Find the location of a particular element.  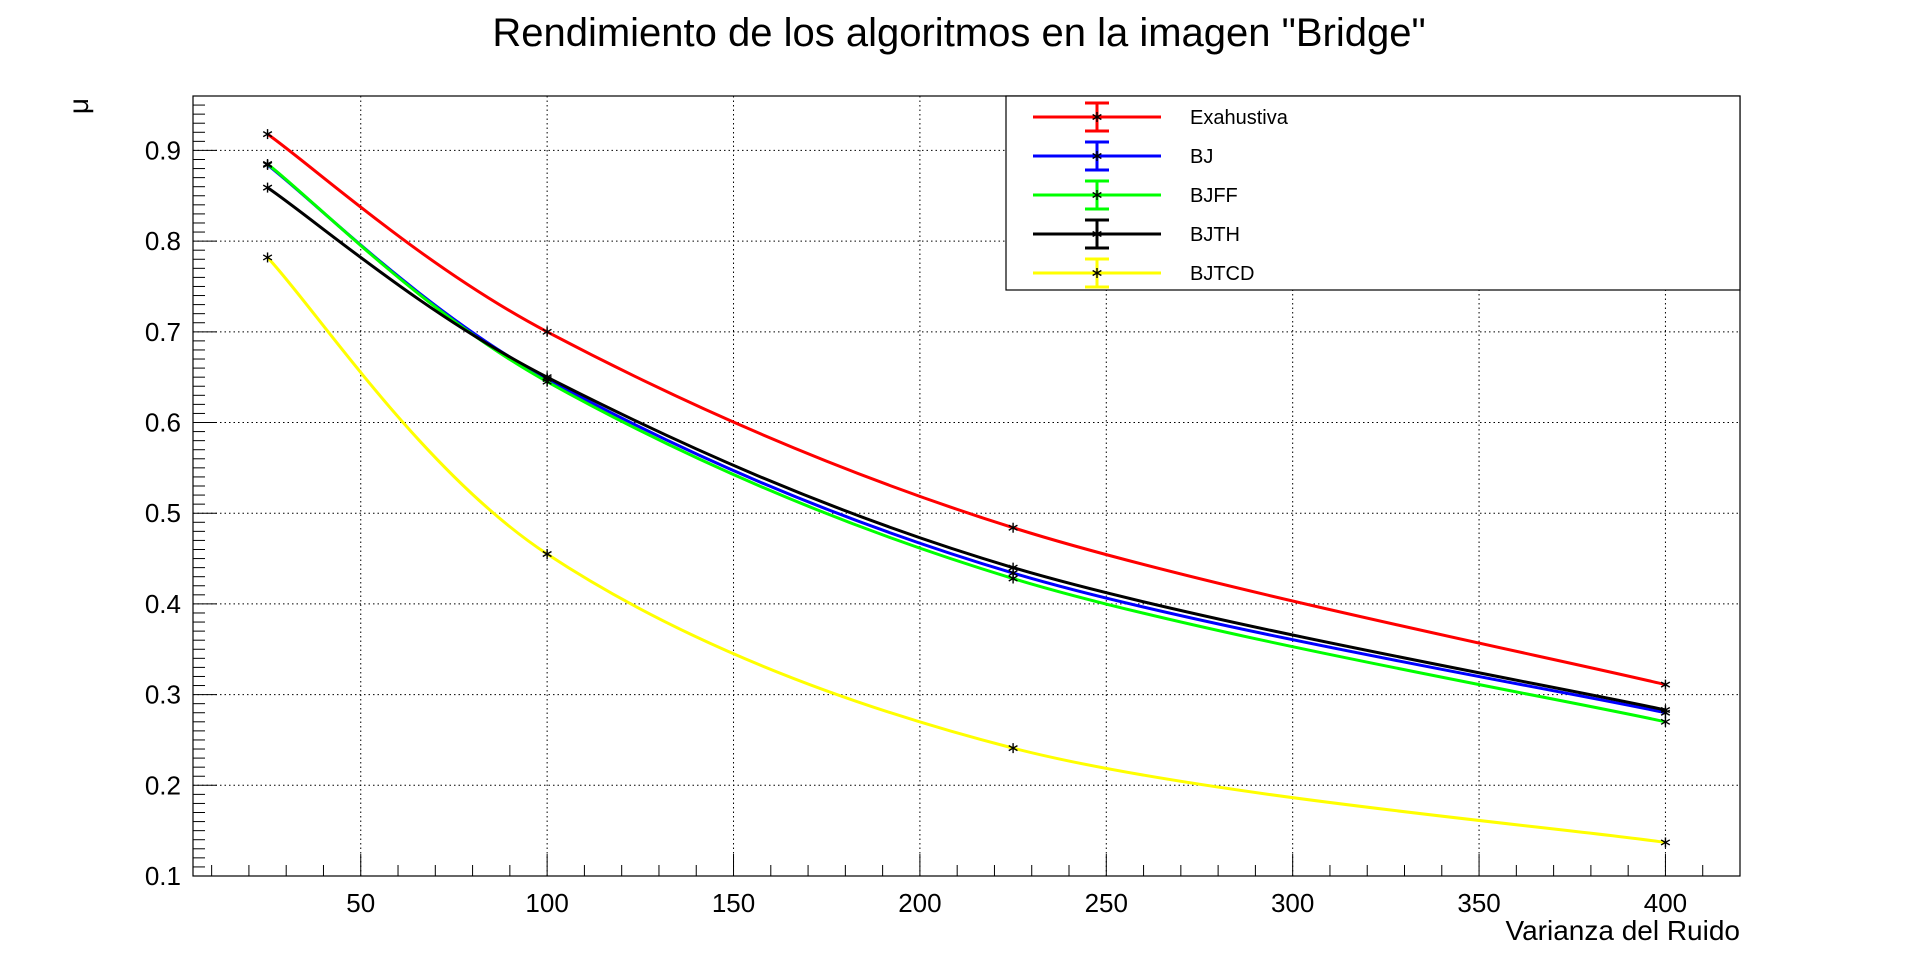

legend-item-bj: BJ is located at coordinates (1123, 156).